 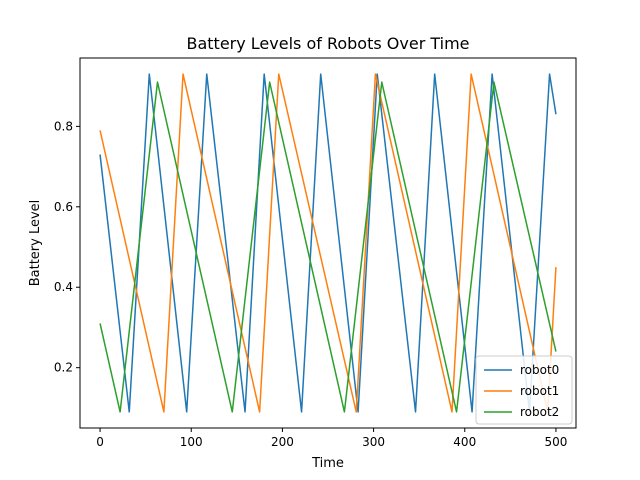 I want to click on y-axis-label: Battery Level, so click(x=35, y=243).